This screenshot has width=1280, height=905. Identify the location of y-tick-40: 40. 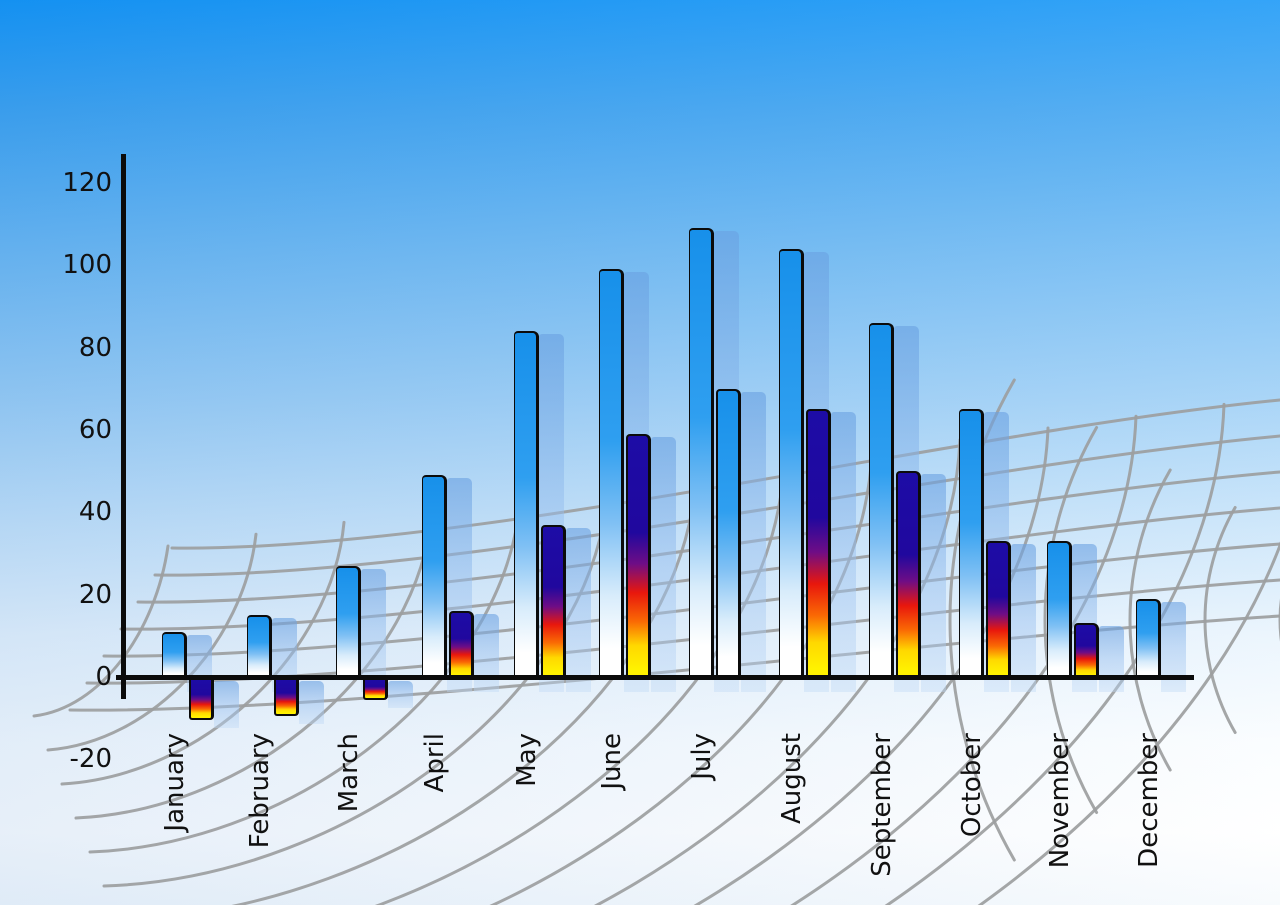
(95, 512).